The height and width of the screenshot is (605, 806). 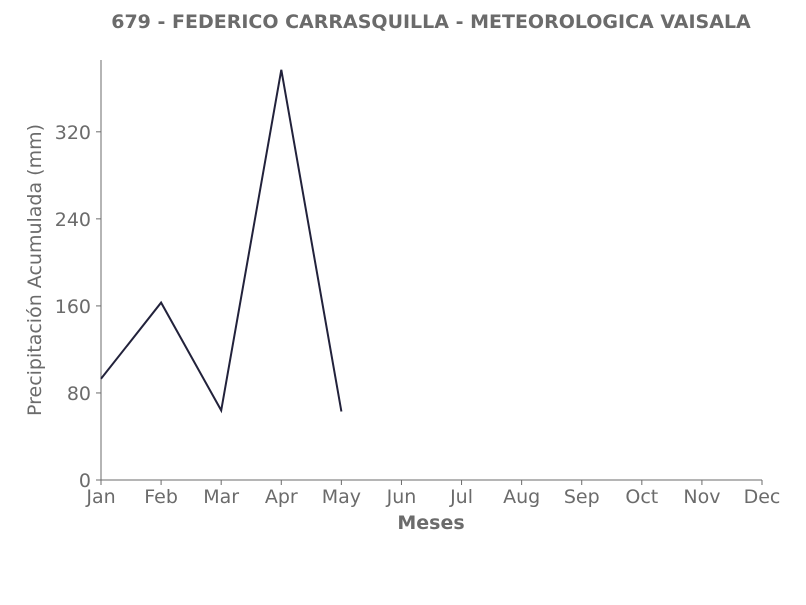 What do you see at coordinates (521, 497) in the screenshot?
I see `x-tick-label: Aug` at bounding box center [521, 497].